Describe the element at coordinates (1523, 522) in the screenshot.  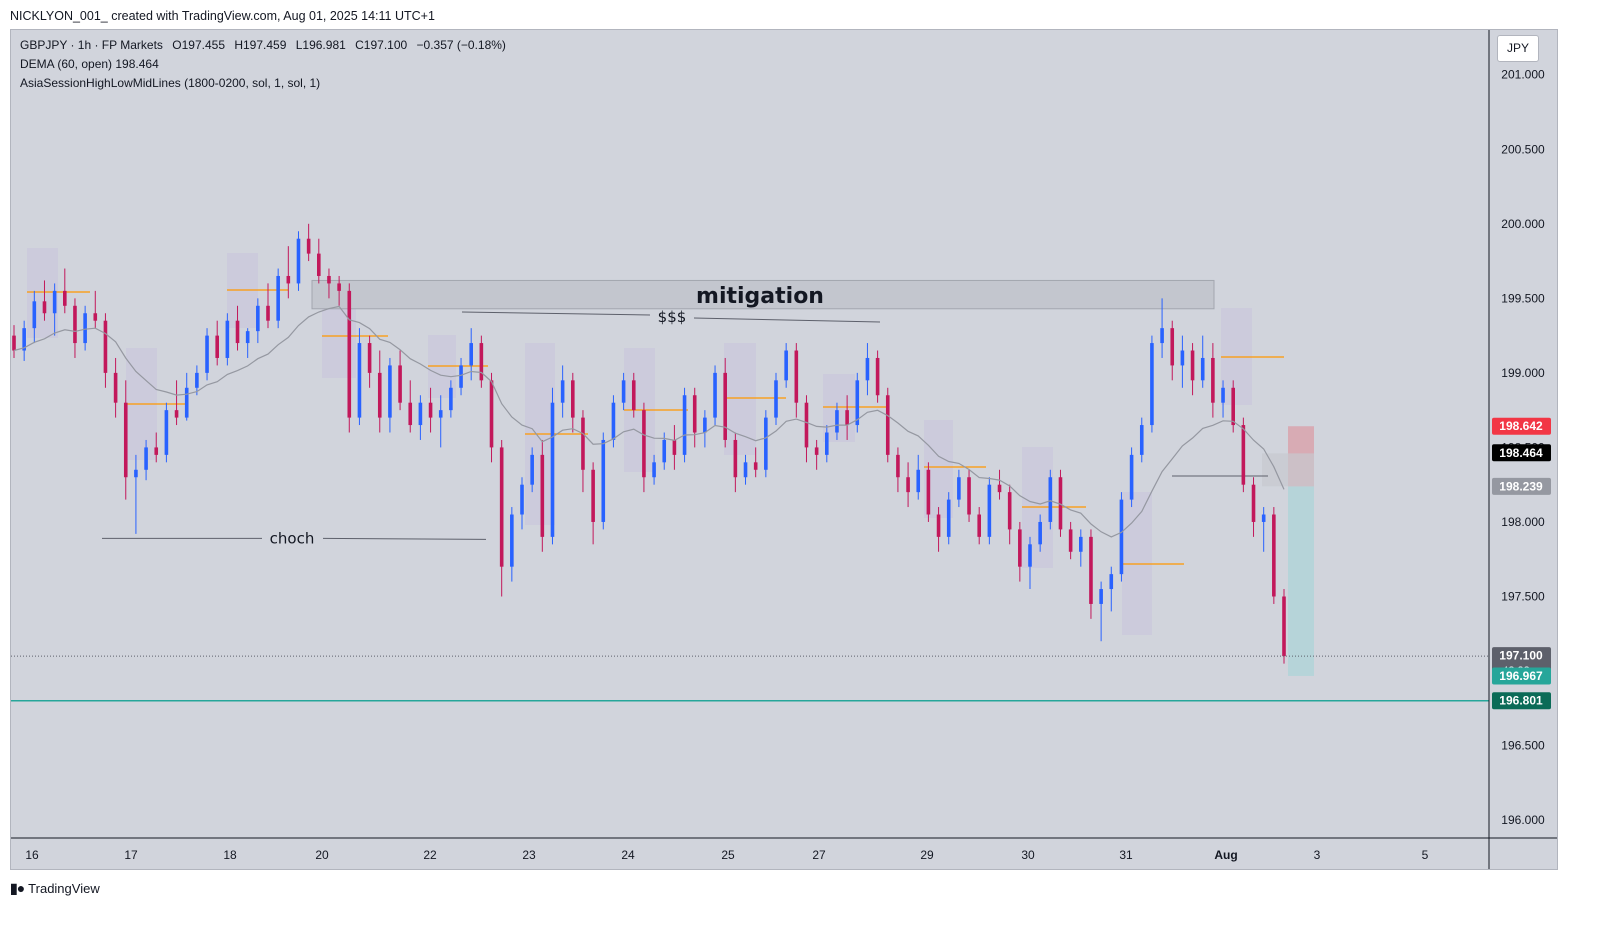
I see `y-tick-label: 198.000` at that location.